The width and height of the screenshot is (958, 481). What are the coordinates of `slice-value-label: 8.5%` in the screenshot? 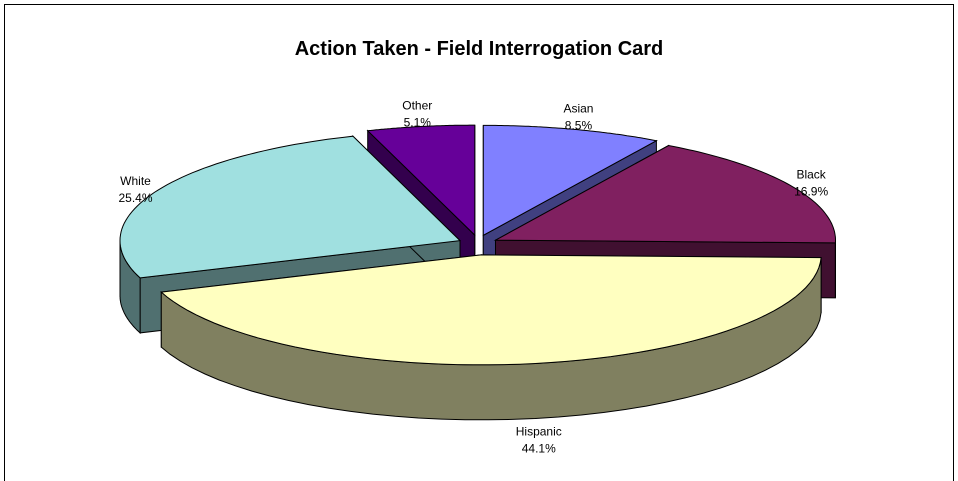 It's located at (579, 125).